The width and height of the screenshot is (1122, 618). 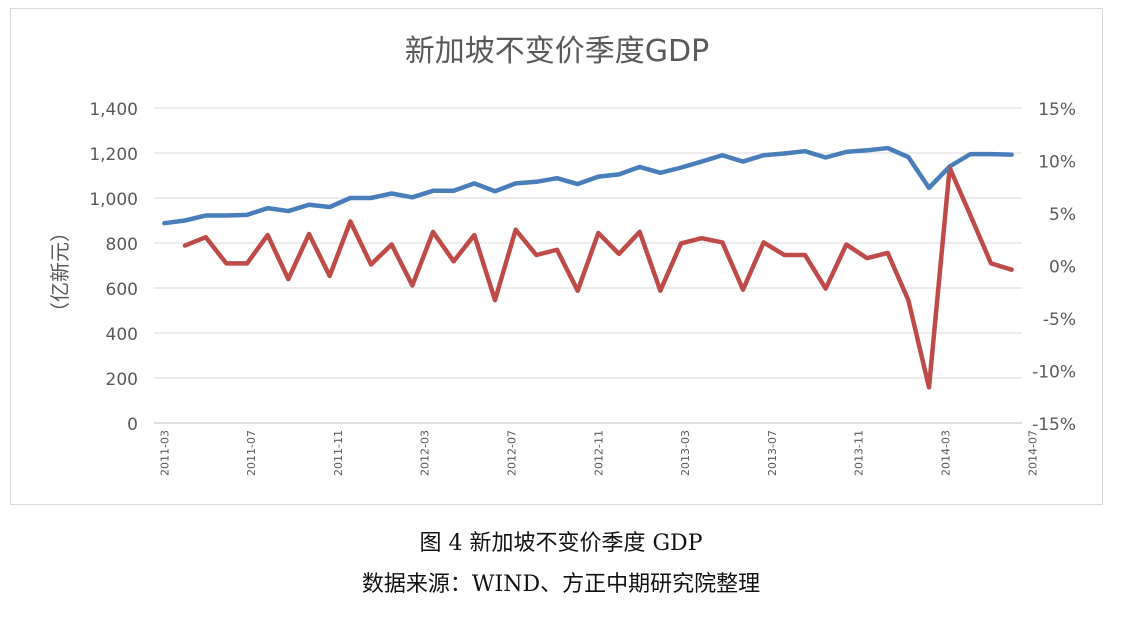 What do you see at coordinates (1057, 163) in the screenshot?
I see `y2-tick-label: 10%` at bounding box center [1057, 163].